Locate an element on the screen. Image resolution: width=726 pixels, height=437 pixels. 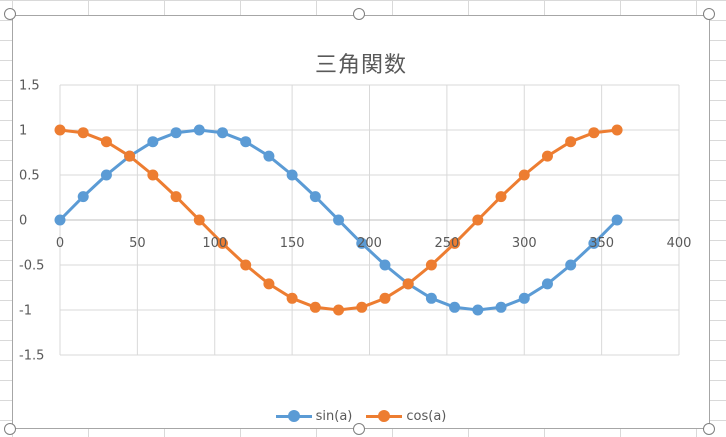
x-tick-label: 350 is located at coordinates (601, 243).